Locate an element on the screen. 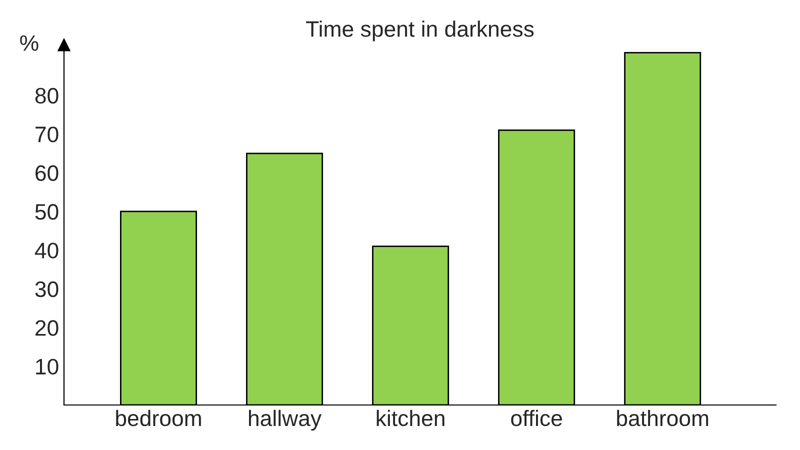  chart-title: Time spent in darkness is located at coordinates (420, 31).